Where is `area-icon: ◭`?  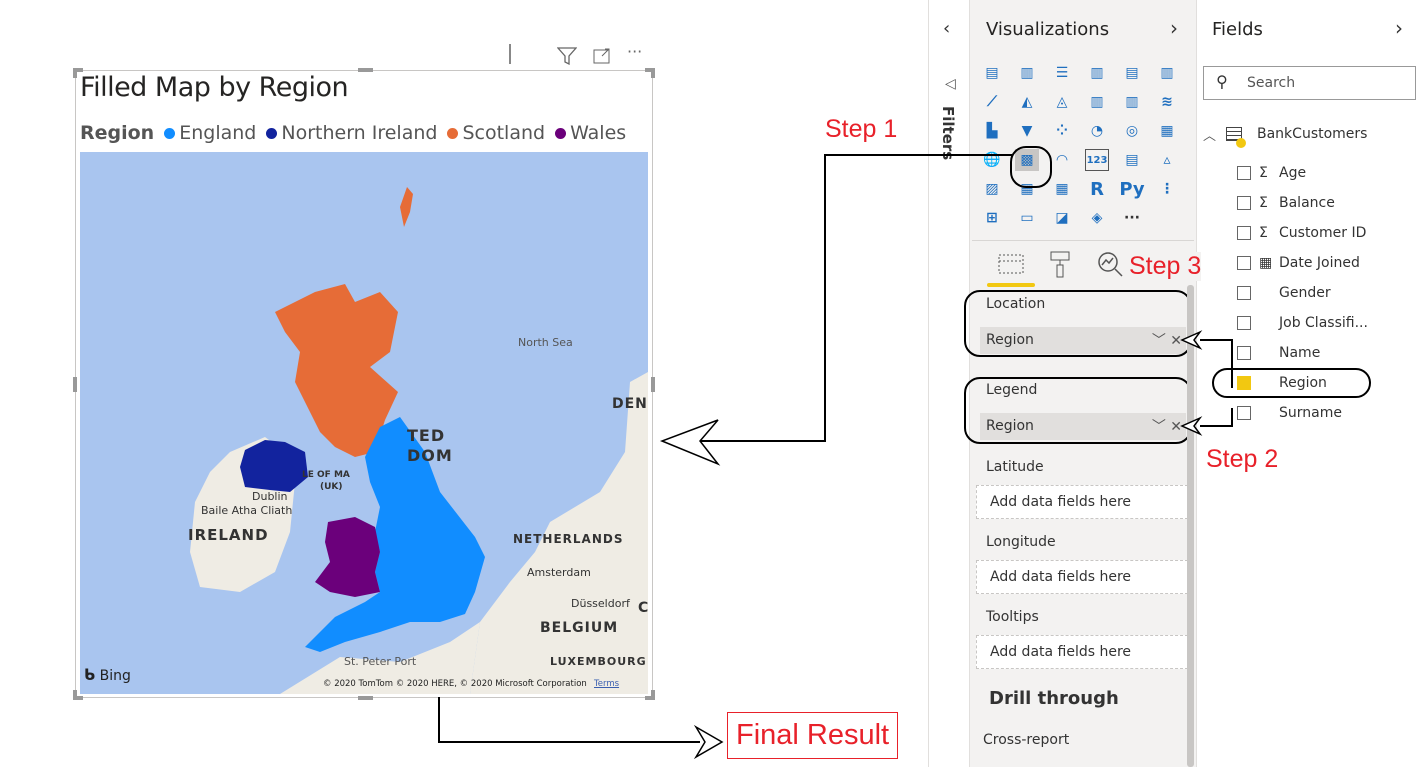
area-icon: ◭ is located at coordinates (1027, 102).